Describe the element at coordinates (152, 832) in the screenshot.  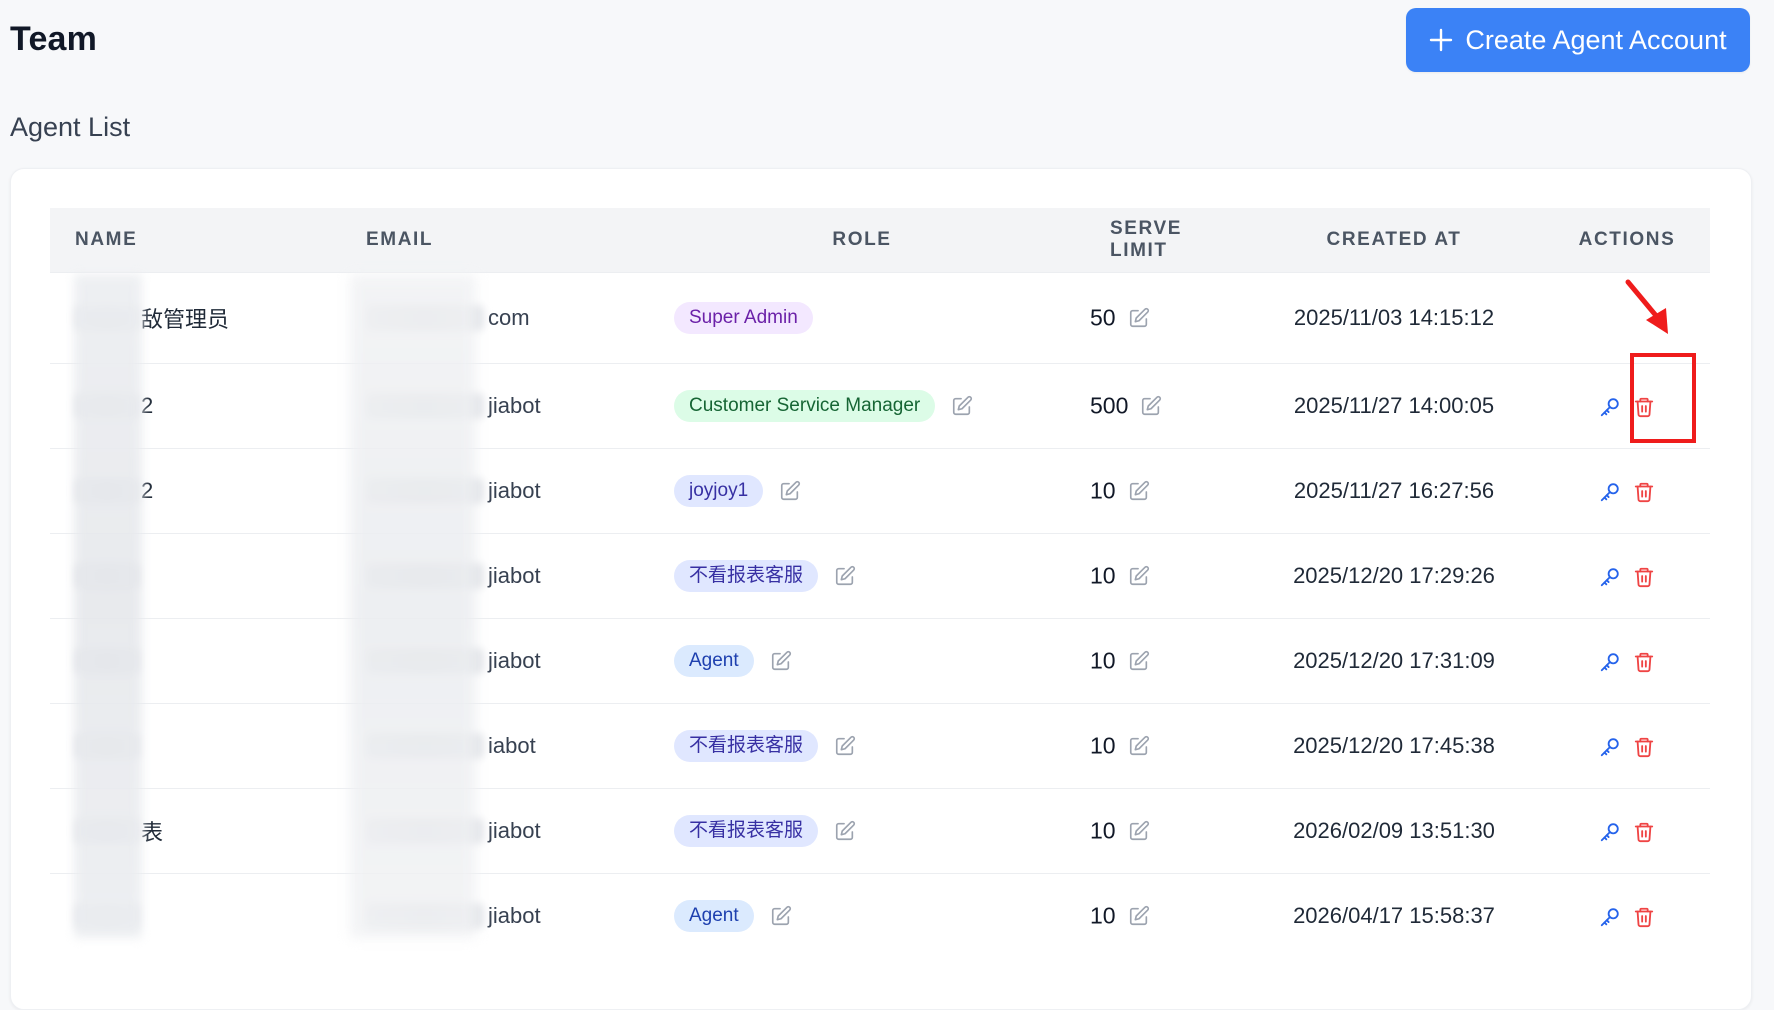
I see `agent-name: 表` at that location.